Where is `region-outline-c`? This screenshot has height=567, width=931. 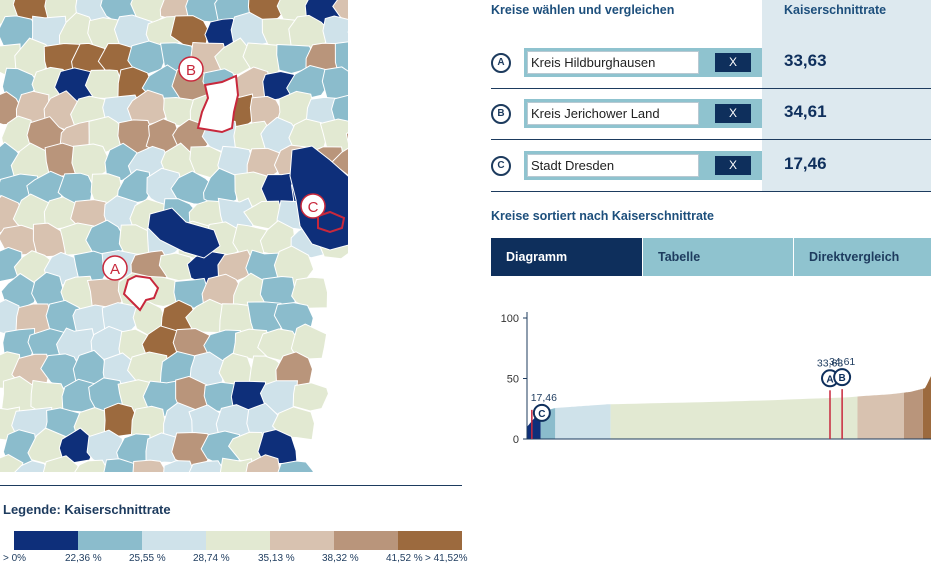
region-outline-c is located at coordinates (331, 222).